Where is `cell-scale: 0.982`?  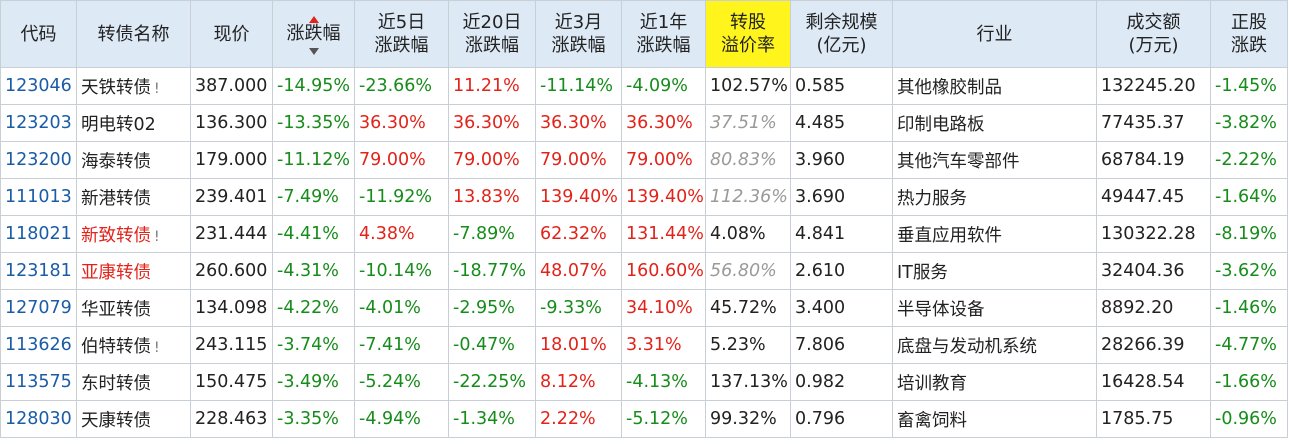 cell-scale: 0.982 is located at coordinates (841, 382).